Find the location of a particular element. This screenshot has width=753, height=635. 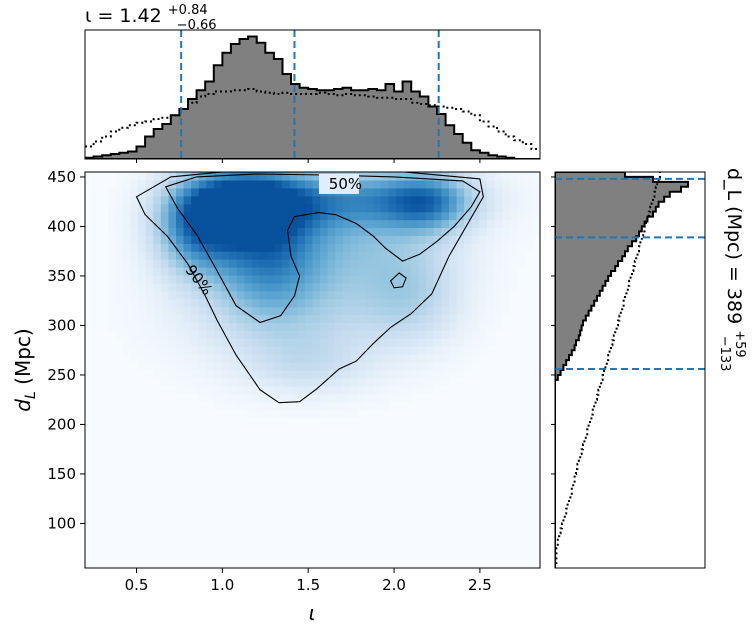

x-tick-label: 0.5 is located at coordinates (137, 585).